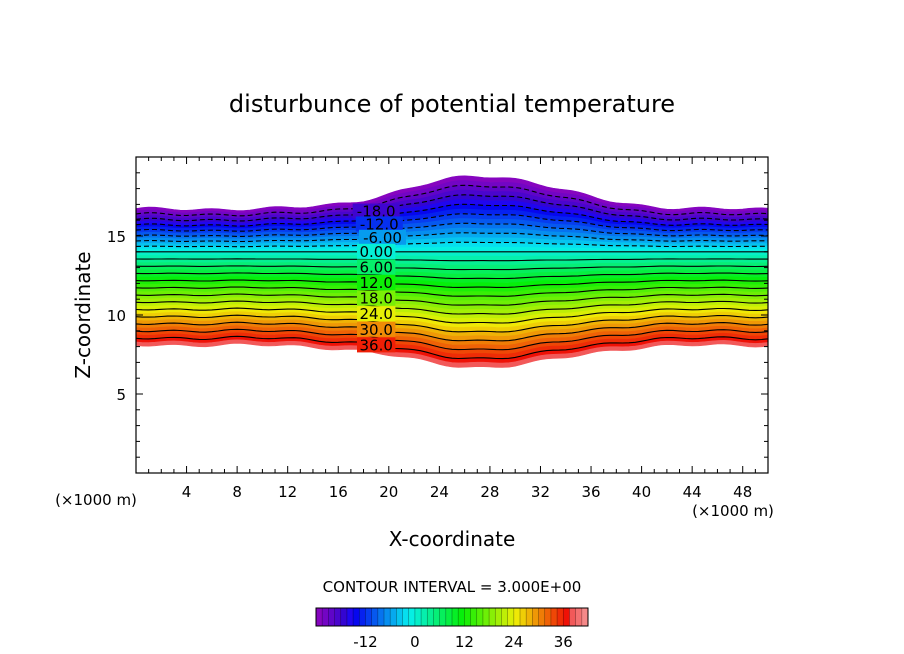 This screenshot has width=904, height=654. What do you see at coordinates (452, 587) in the screenshot?
I see `contour-interval-text: CONTOUR INTERVAL = 3.000E+00` at bounding box center [452, 587].